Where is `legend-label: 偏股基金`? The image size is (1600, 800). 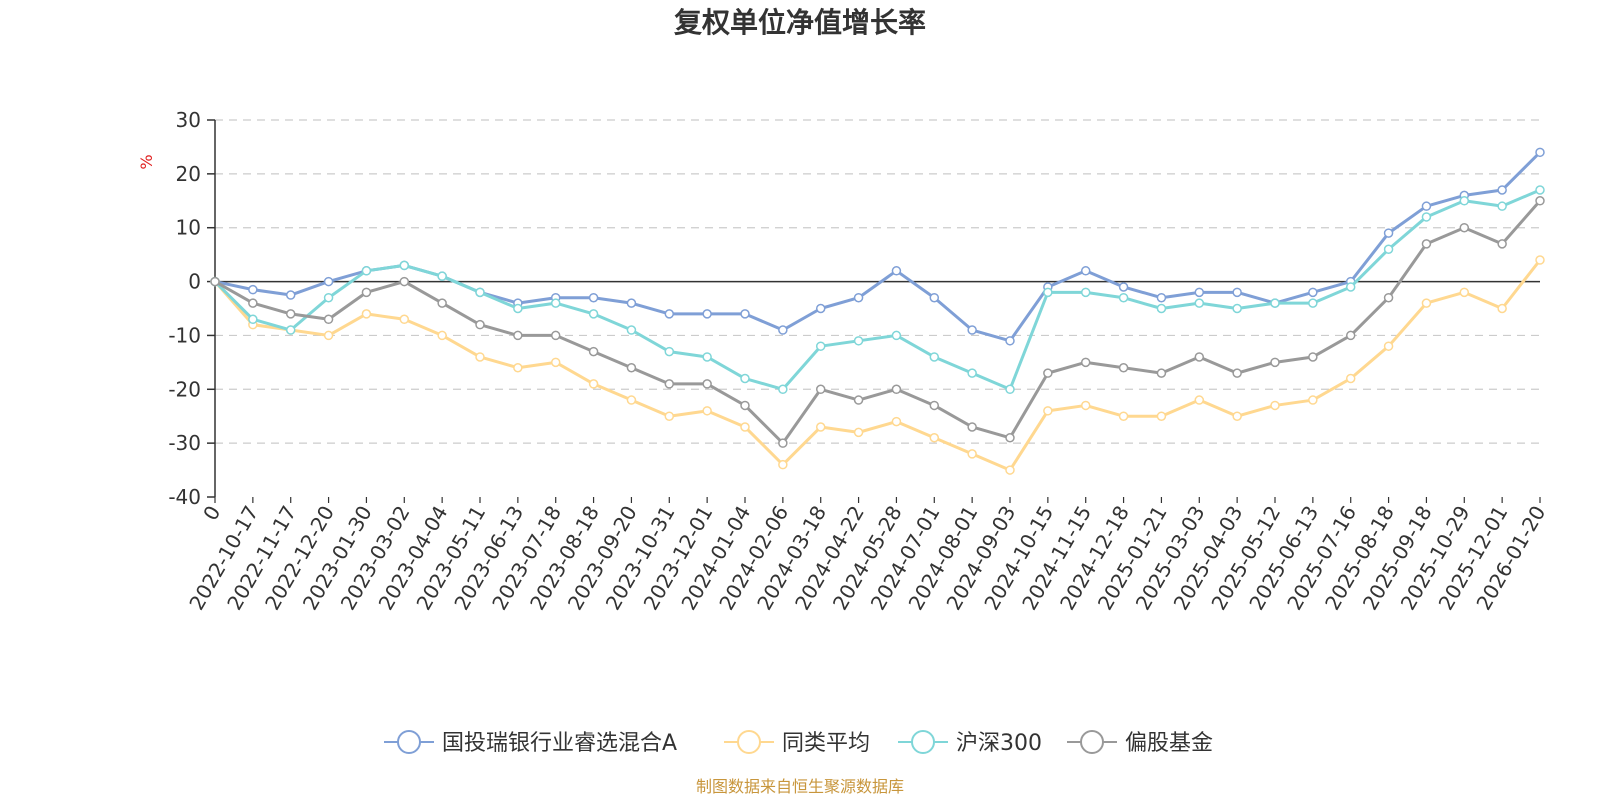 legend-label: 偏股基金 is located at coordinates (1169, 743).